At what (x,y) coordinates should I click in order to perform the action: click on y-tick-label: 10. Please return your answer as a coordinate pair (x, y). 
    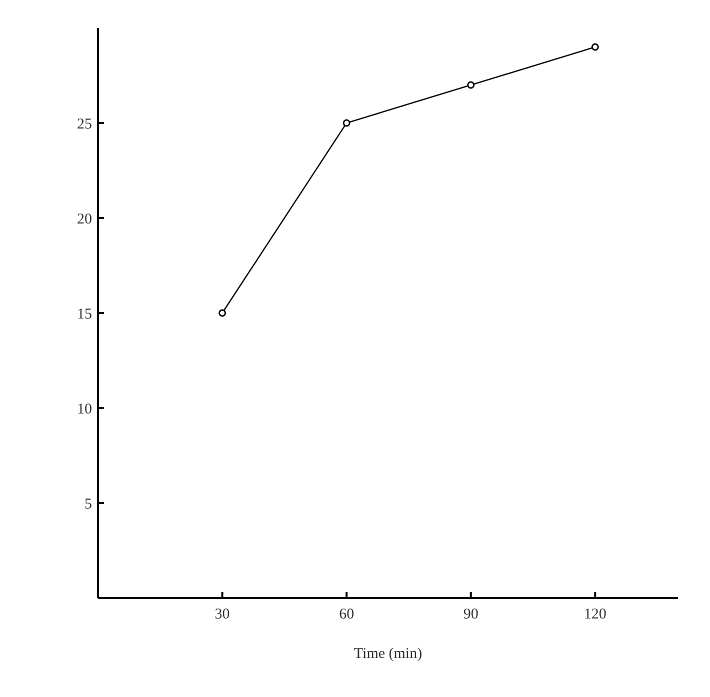
    Looking at the image, I should click on (84, 409).